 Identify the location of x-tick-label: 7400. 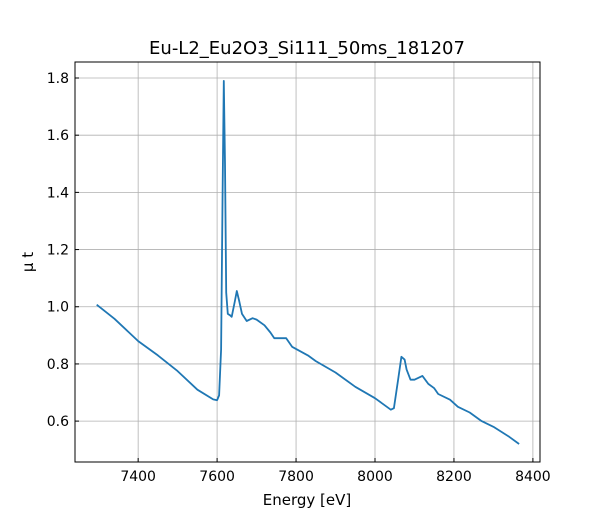
(138, 477).